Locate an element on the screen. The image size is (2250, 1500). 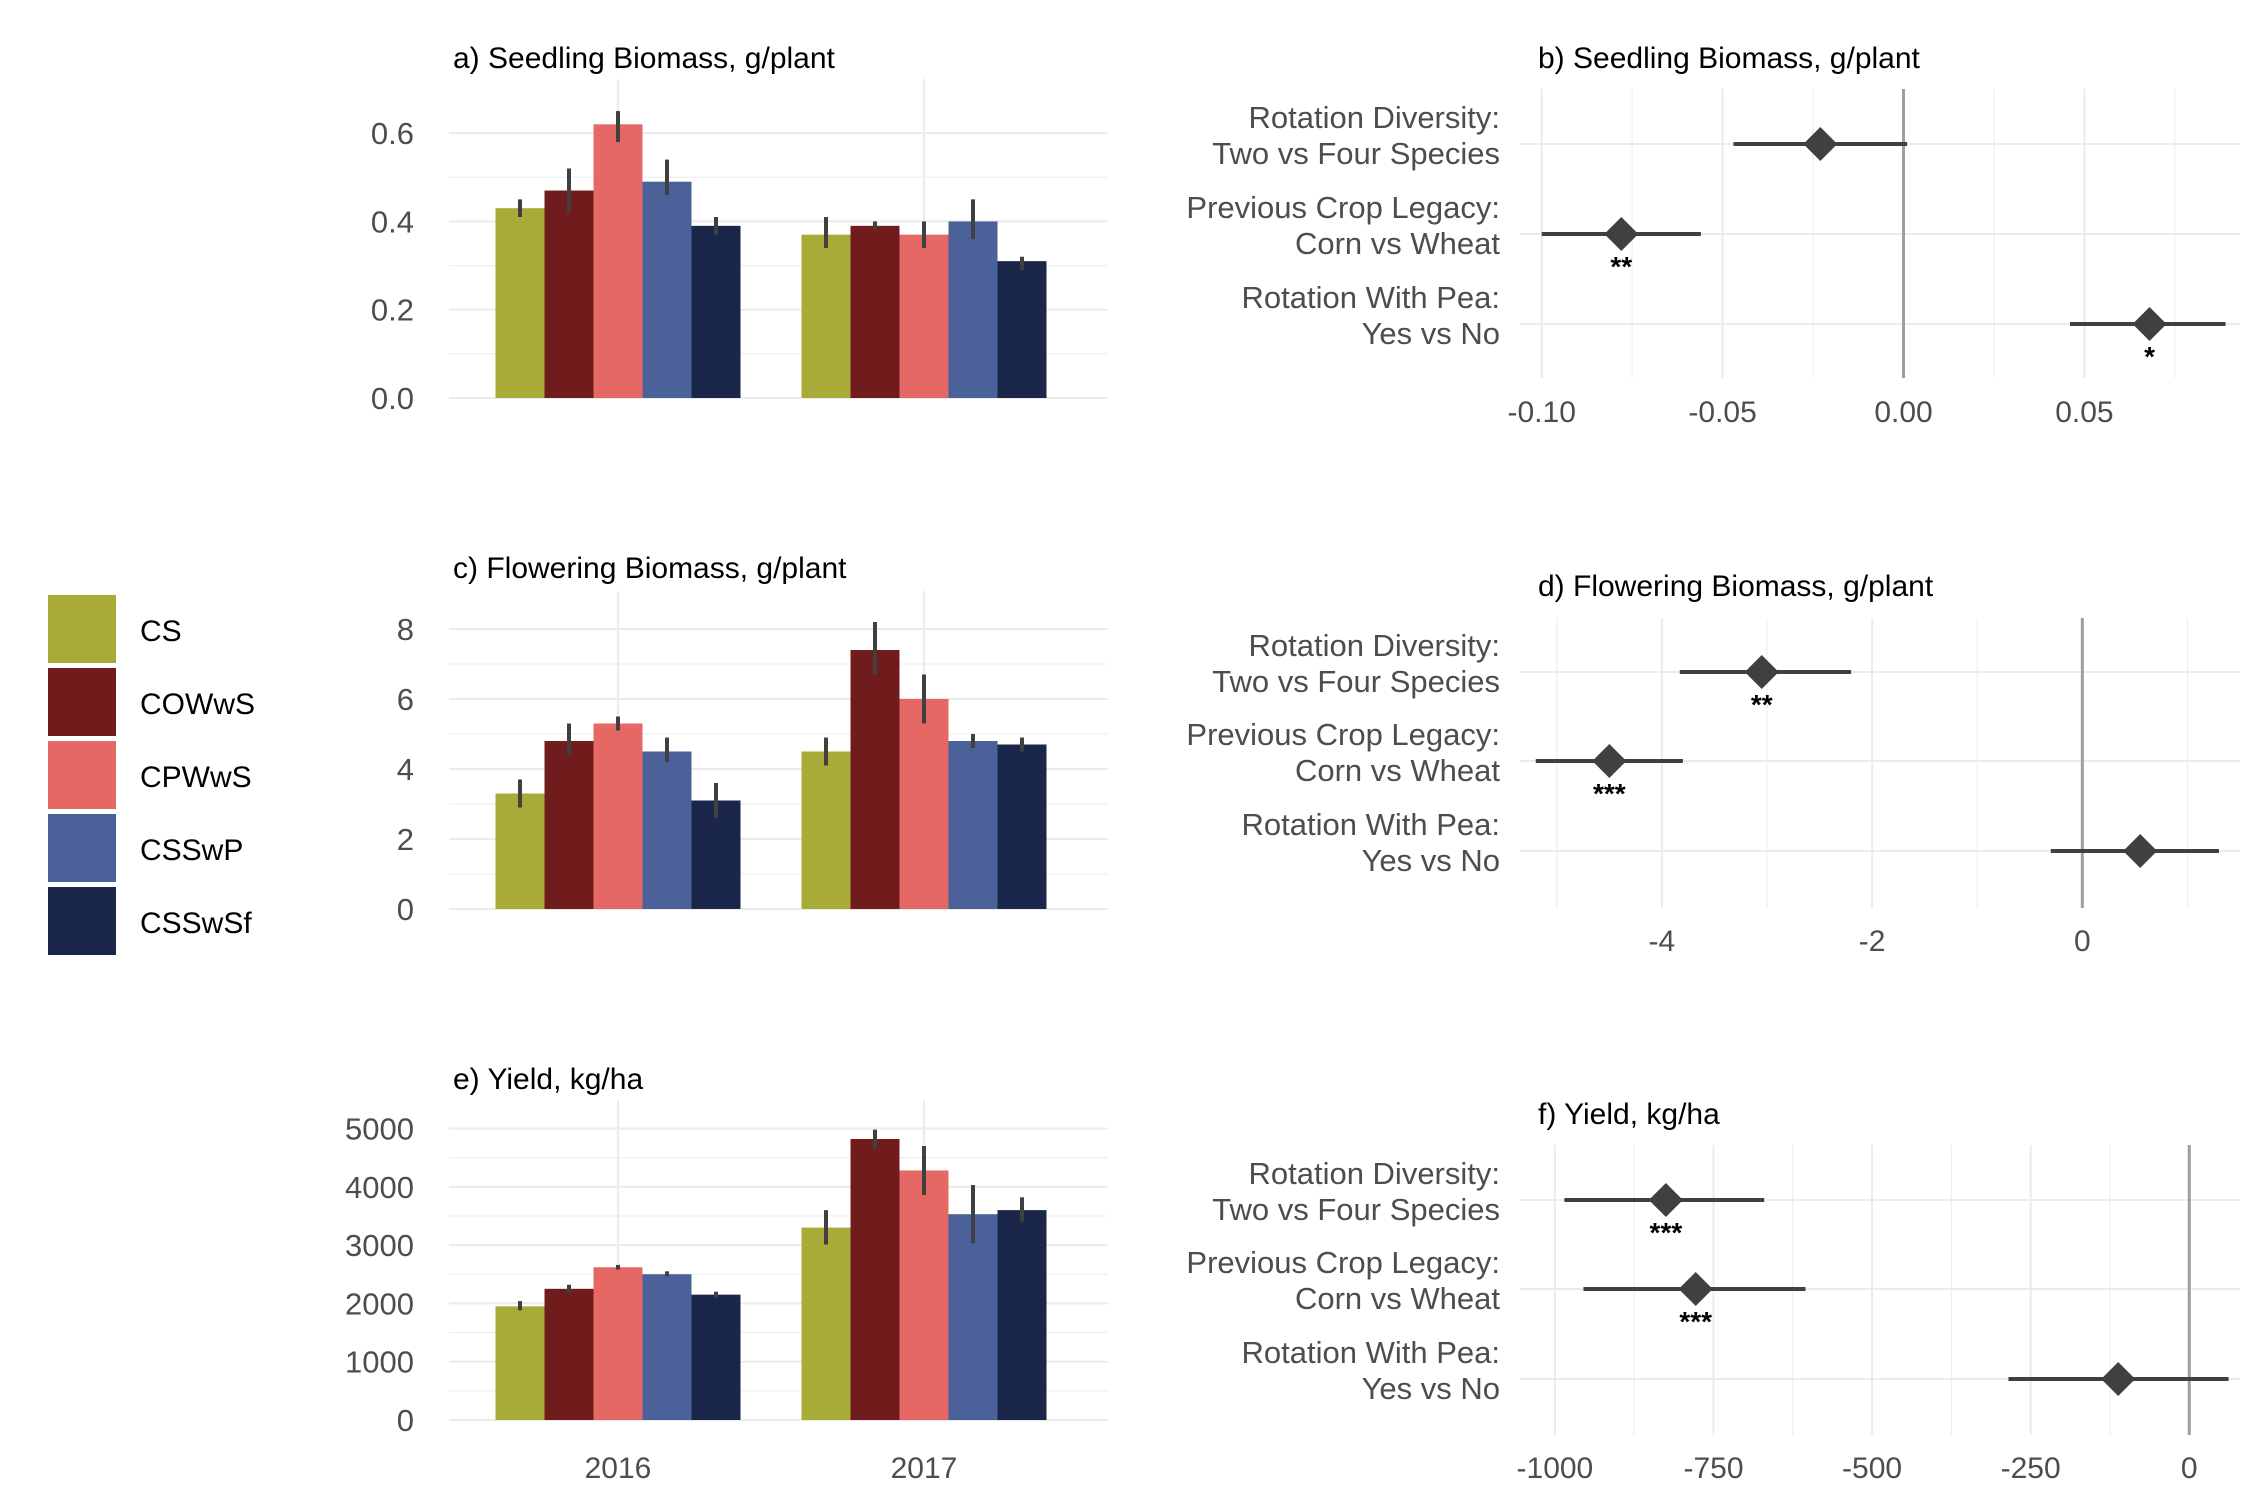
x-tick-label: -250 is located at coordinates (2031, 1468).